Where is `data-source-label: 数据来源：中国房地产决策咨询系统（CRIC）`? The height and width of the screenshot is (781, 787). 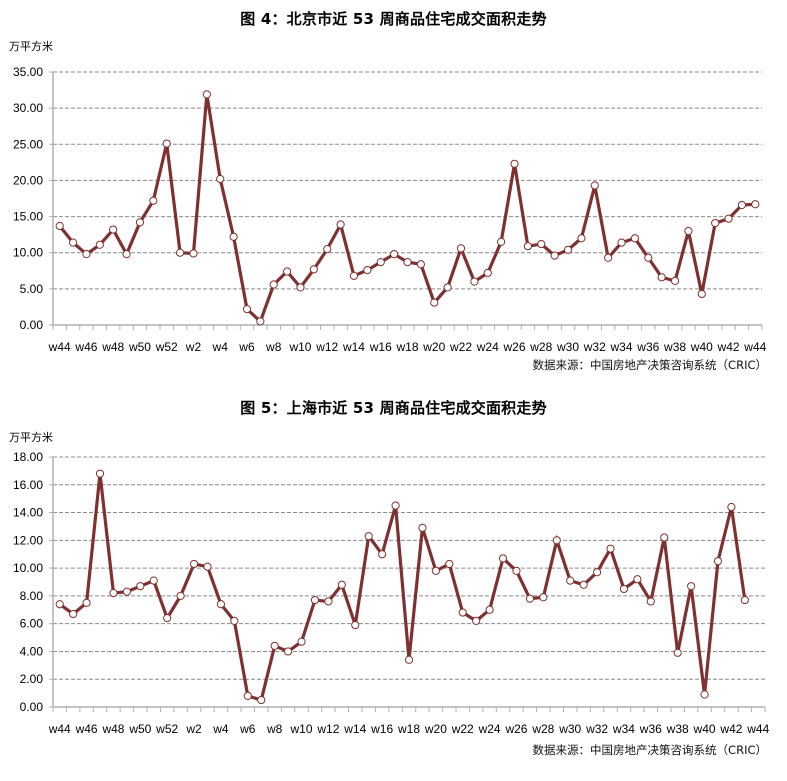
data-source-label: 数据来源：中国房地产决策咨询系统（CRIC） is located at coordinates (649, 750).